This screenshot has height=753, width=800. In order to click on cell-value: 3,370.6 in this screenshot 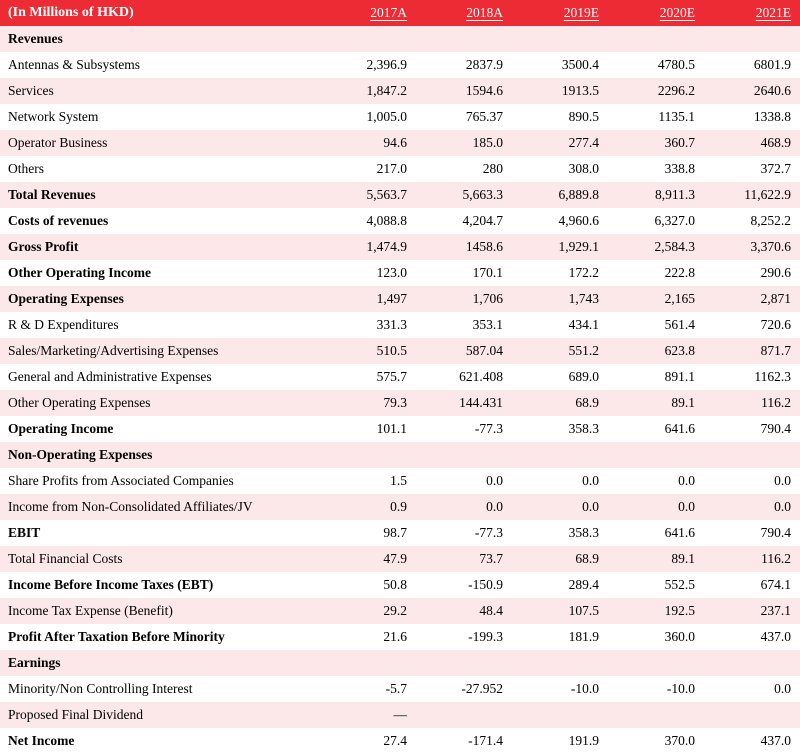, I will do `click(771, 246)`.